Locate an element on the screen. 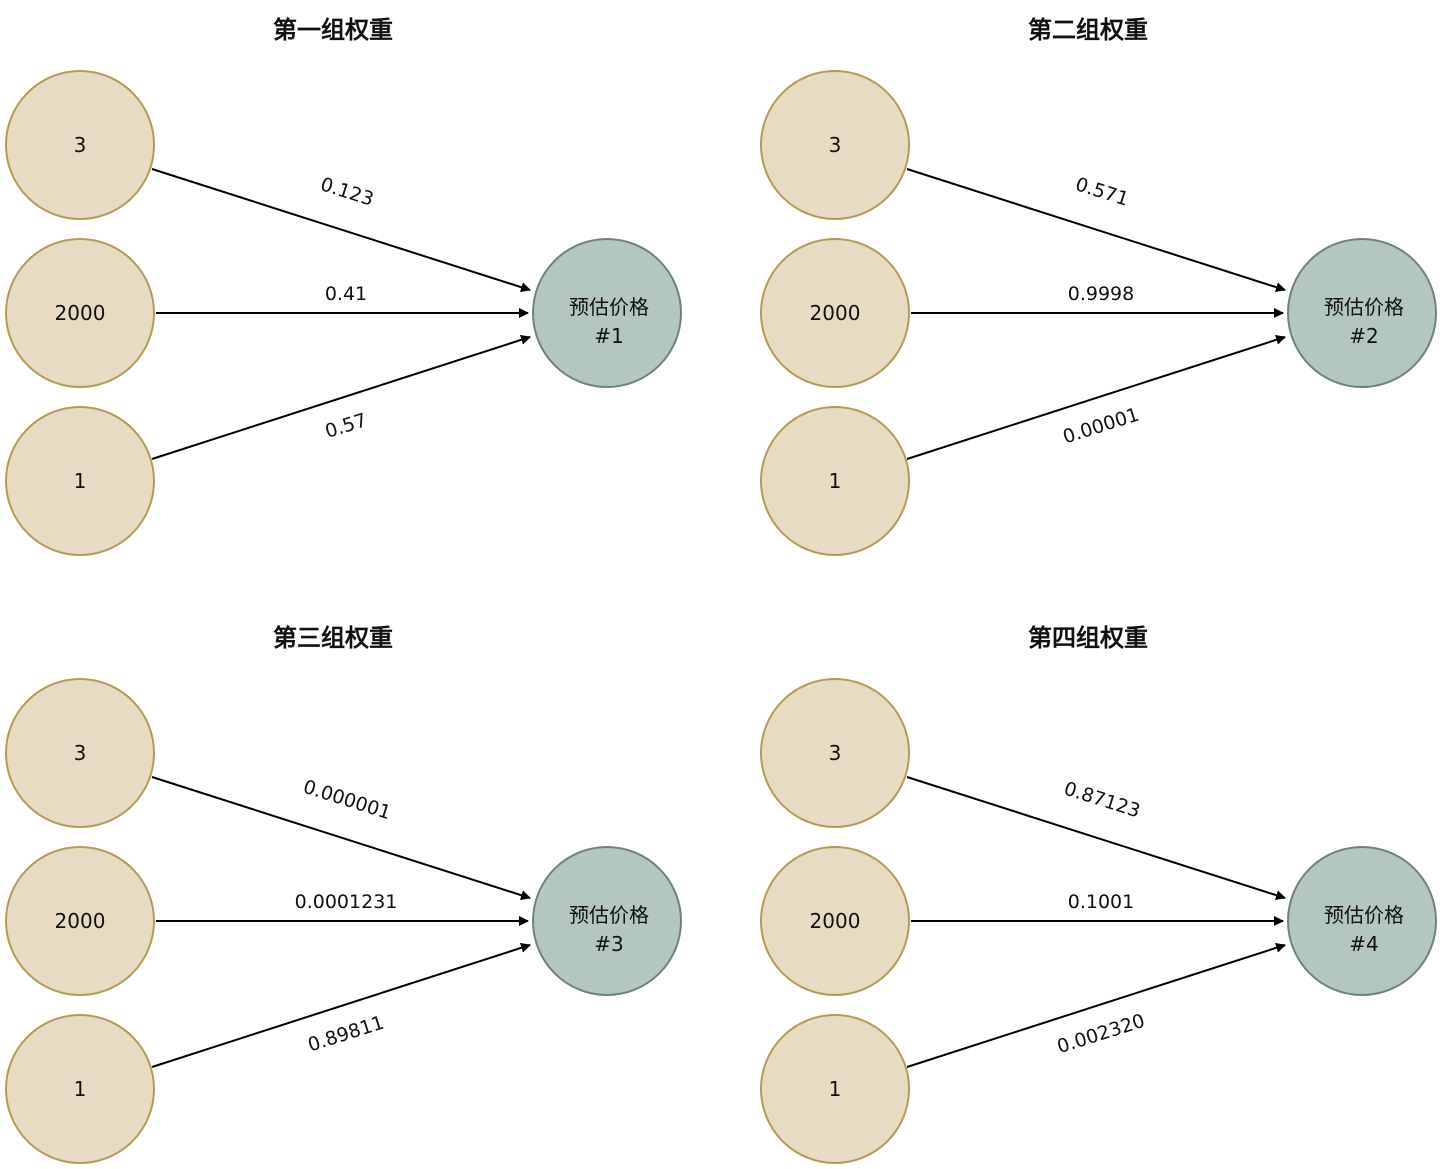 The image size is (1440, 1169). panel-title: 第三组权重 is located at coordinates (333, 638).